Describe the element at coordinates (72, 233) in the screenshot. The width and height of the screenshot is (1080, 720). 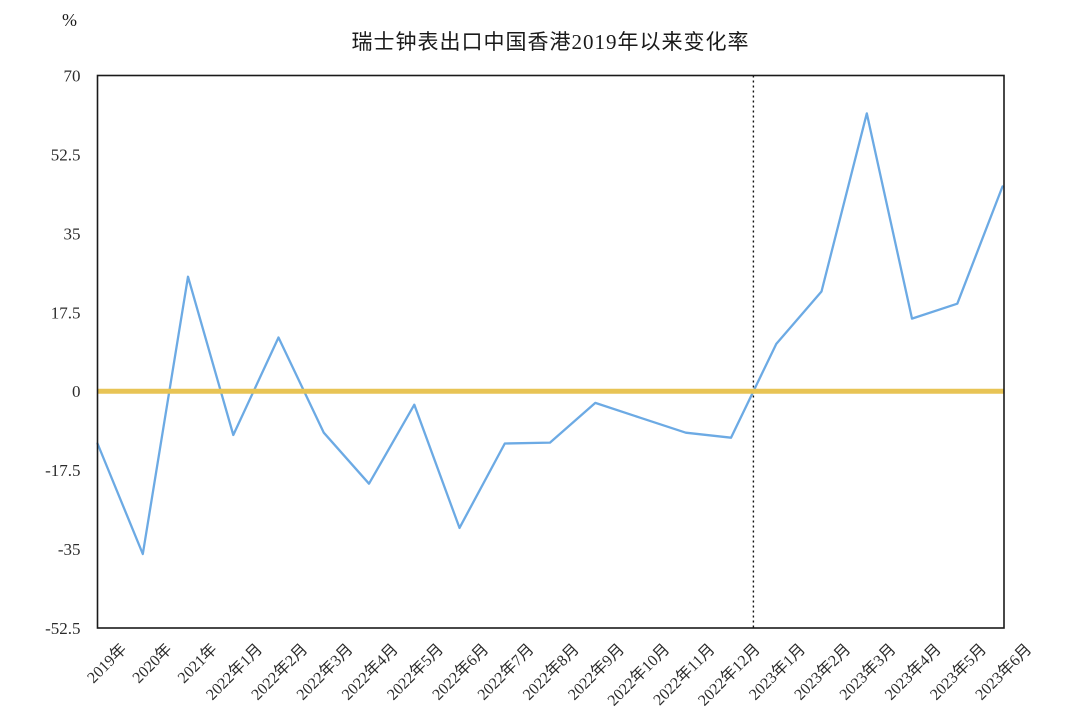
I see `y-axis-tick-label: 35` at that location.